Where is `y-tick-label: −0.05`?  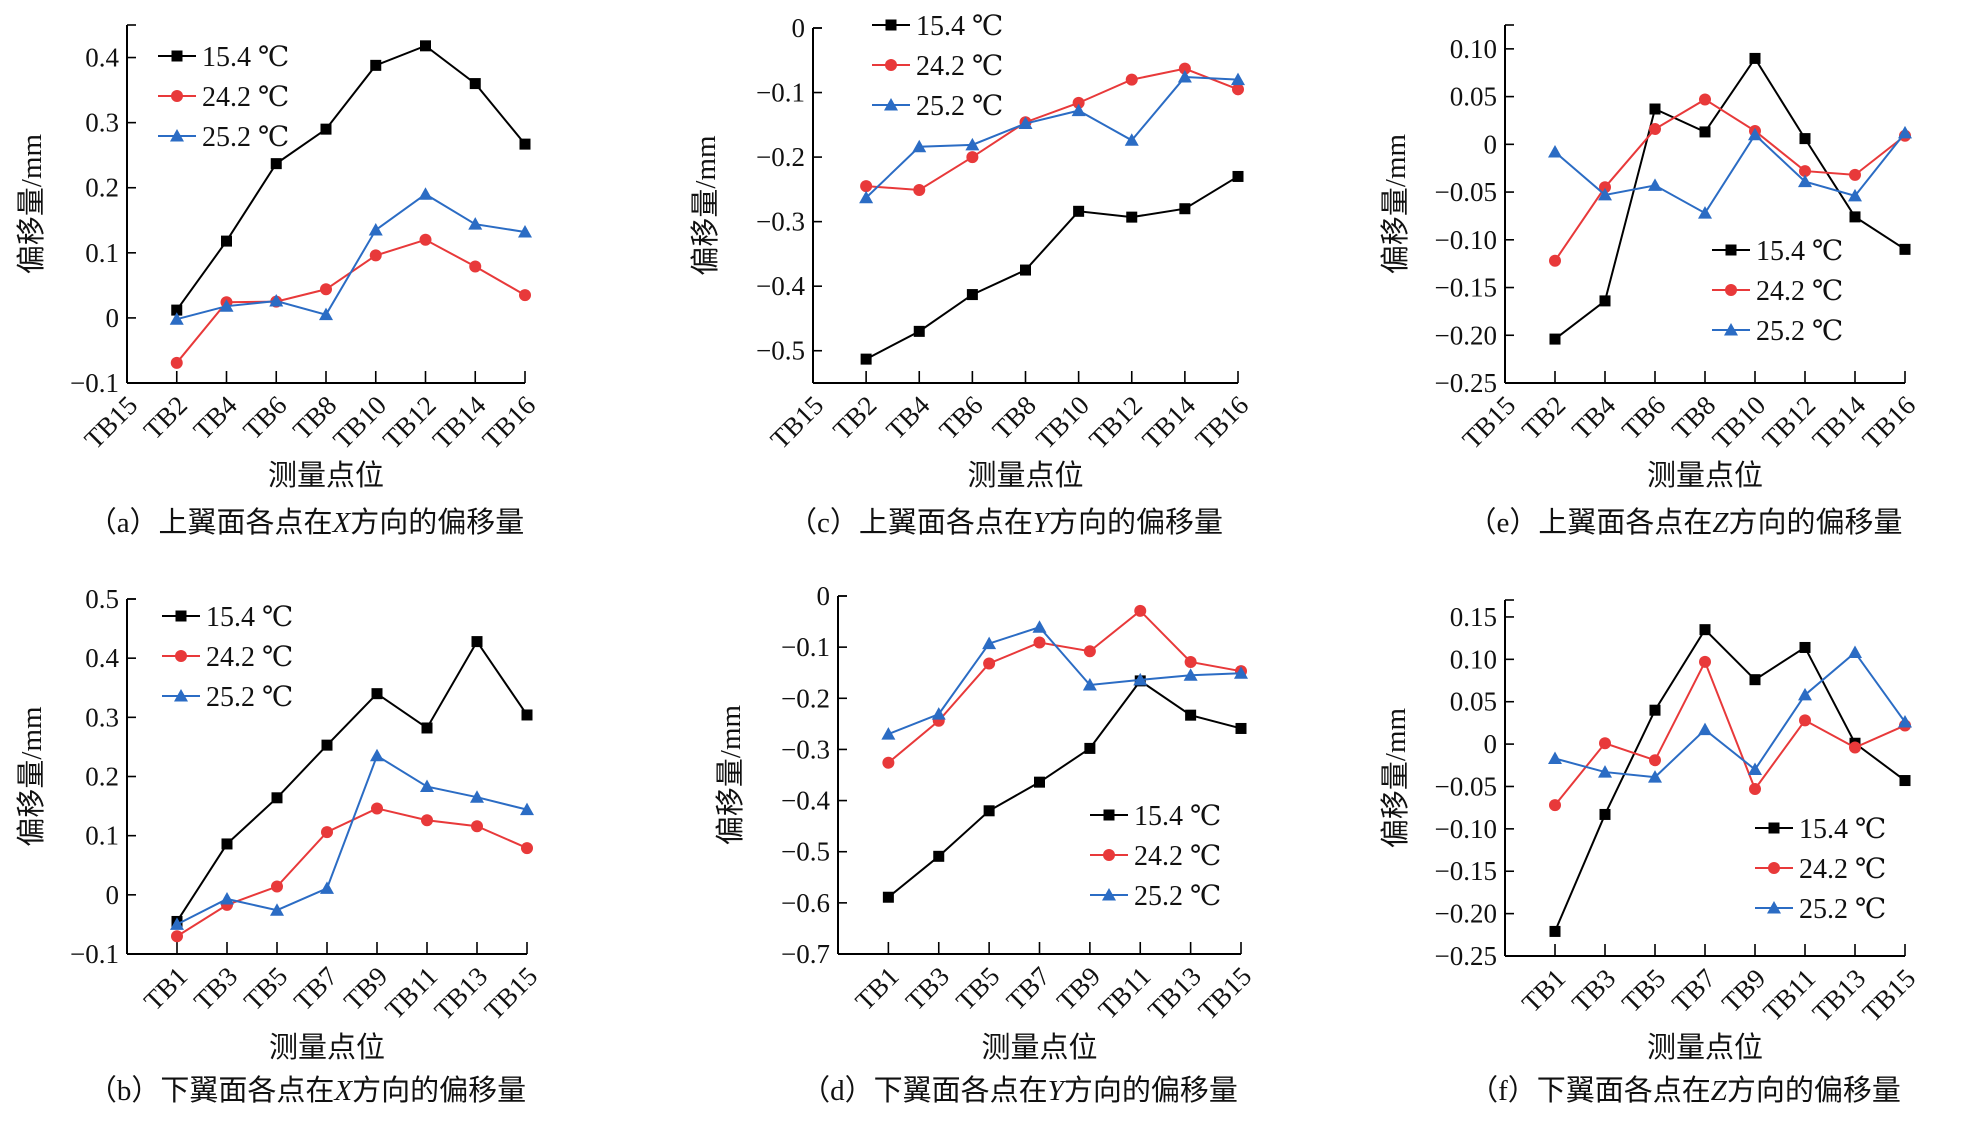
y-tick-label: −0.05 is located at coordinates (1466, 192).